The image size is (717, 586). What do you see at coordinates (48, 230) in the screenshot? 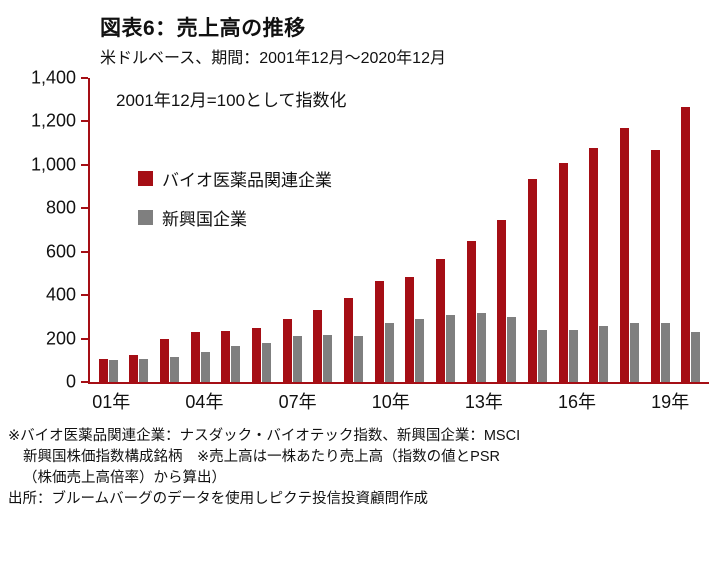
I see `y-axis: 1,400 1,200 1,000 800 600 400 200 0` at bounding box center [48, 230].